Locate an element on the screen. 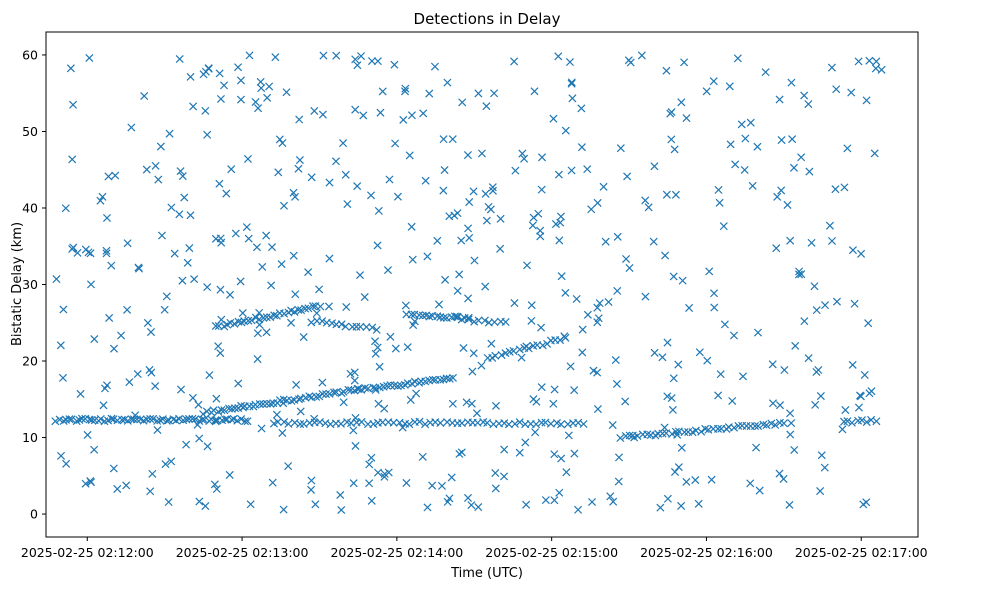 This screenshot has width=988, height=590. x-tick-label: 2025-02-25 02:12:00 is located at coordinates (87, 552).